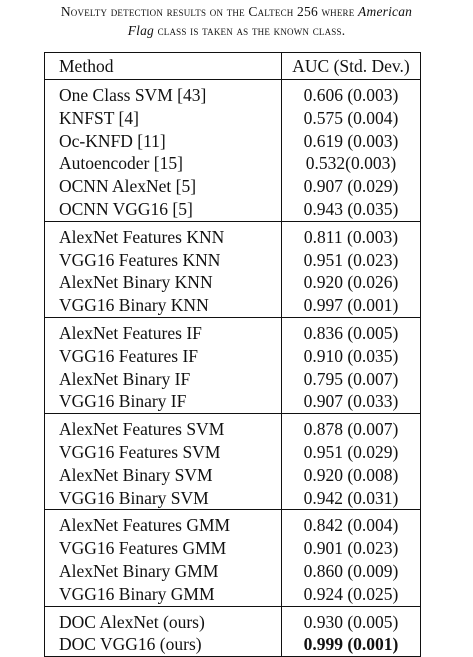 This screenshot has width=473, height=657. Describe the element at coordinates (163, 306) in the screenshot. I see `method-cell: VGG16 Binary KNN` at that location.